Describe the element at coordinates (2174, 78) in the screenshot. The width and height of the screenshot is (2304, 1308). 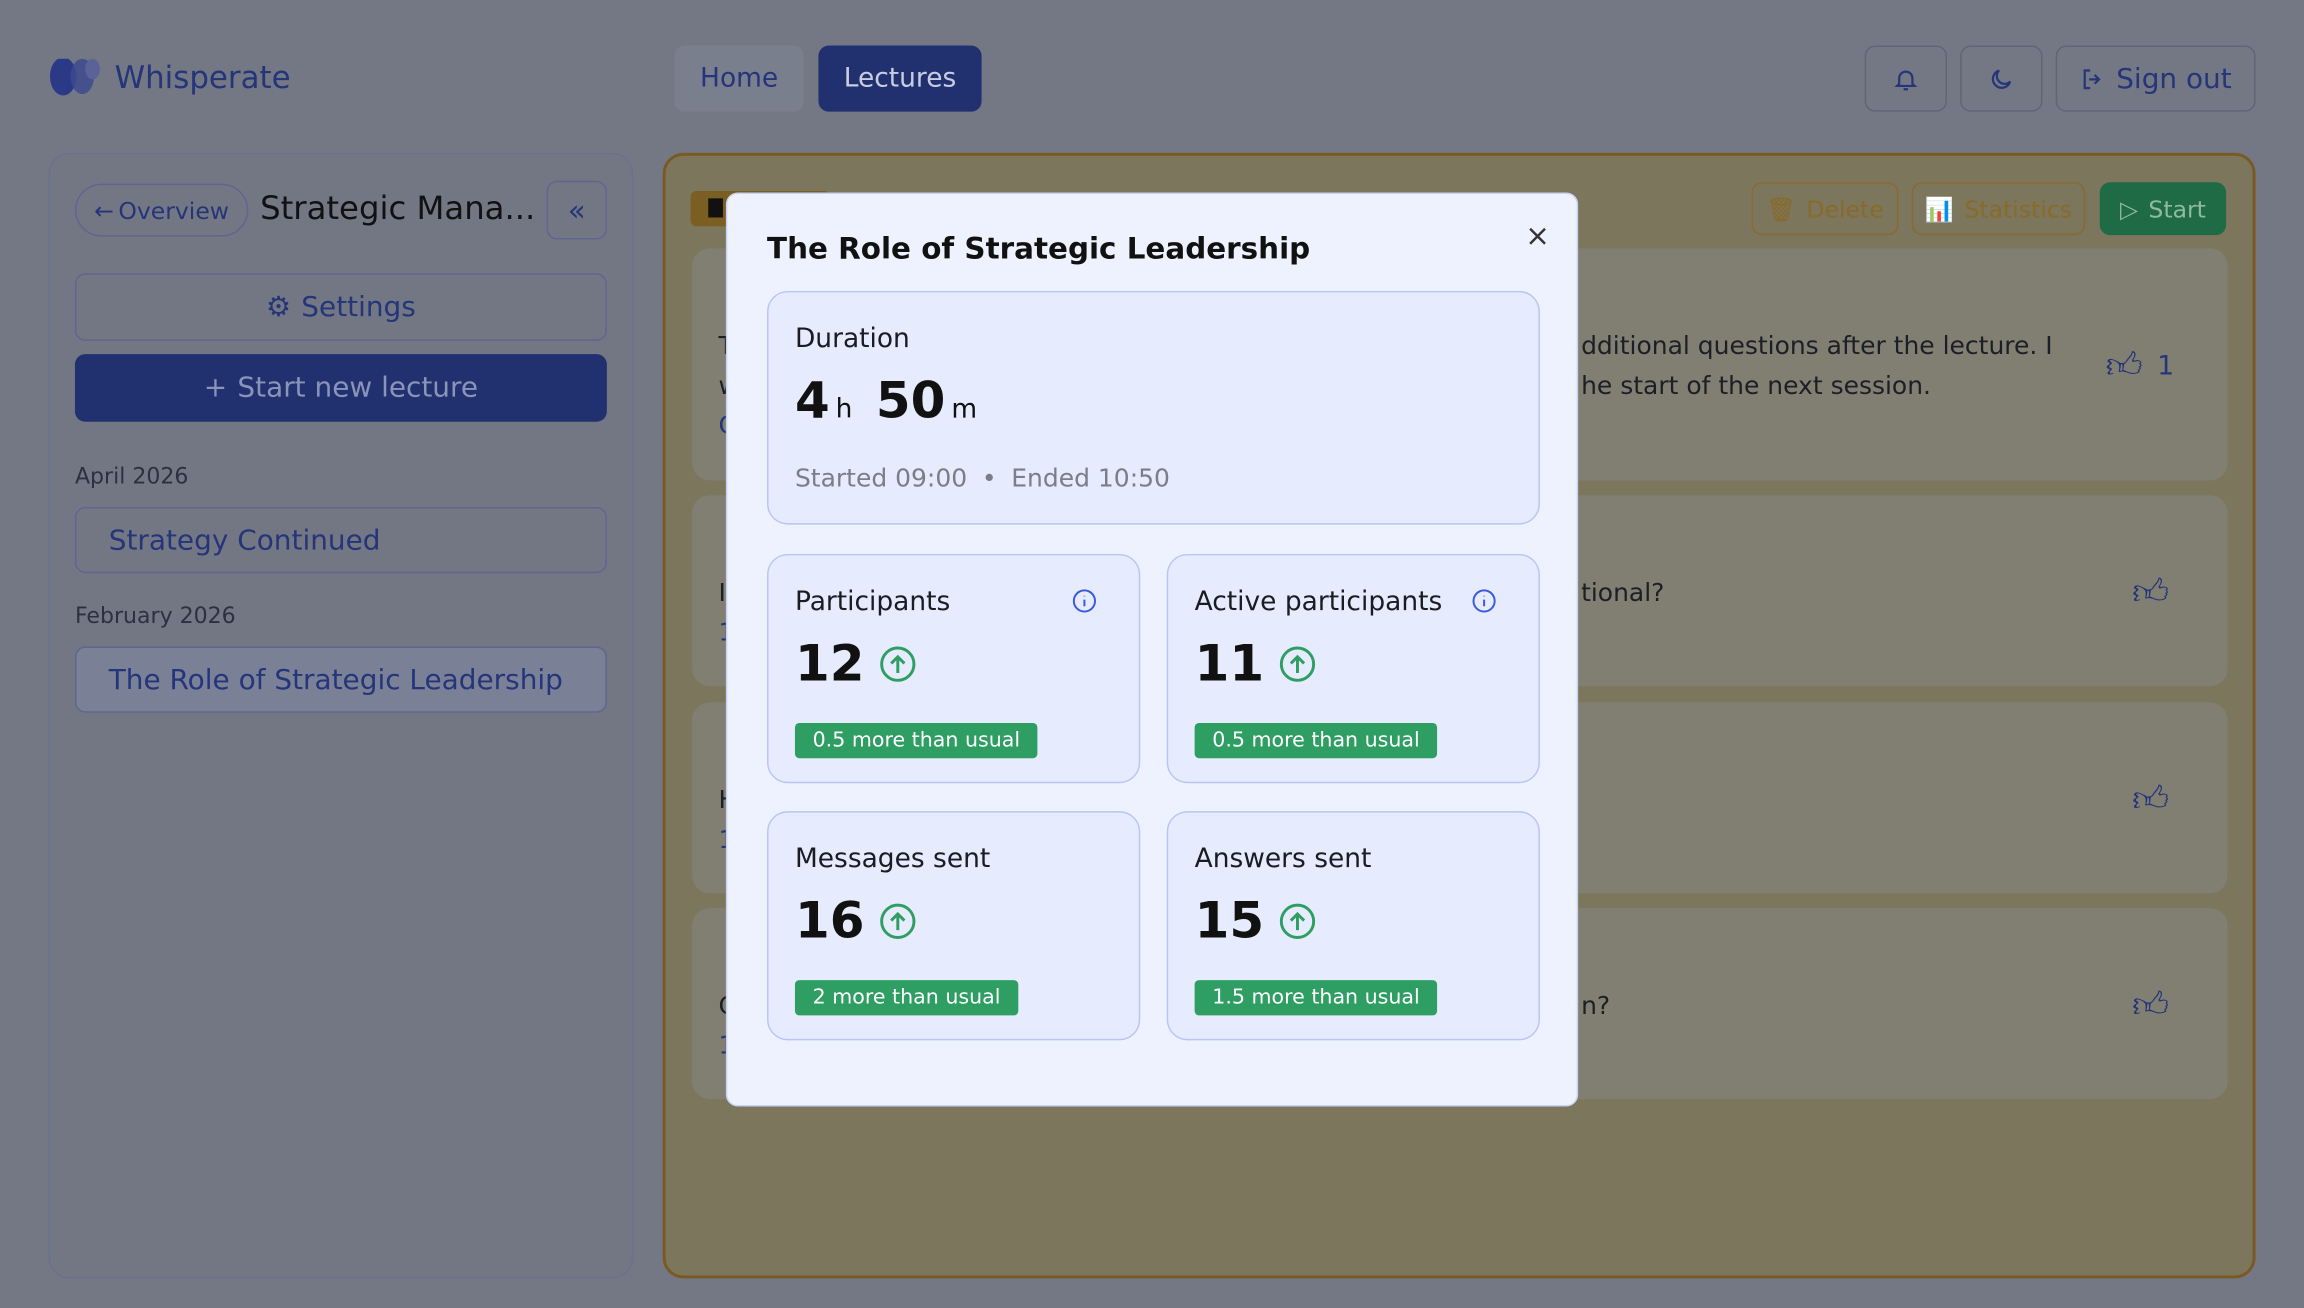
I see `sign-out-label: Sign out` at that location.